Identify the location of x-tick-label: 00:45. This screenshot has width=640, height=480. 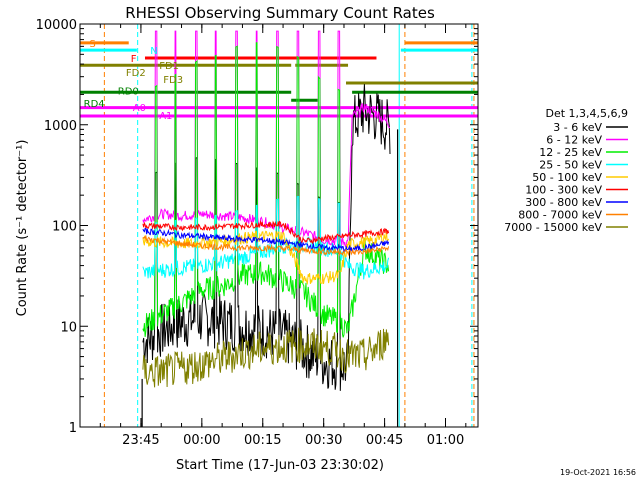
(384, 440).